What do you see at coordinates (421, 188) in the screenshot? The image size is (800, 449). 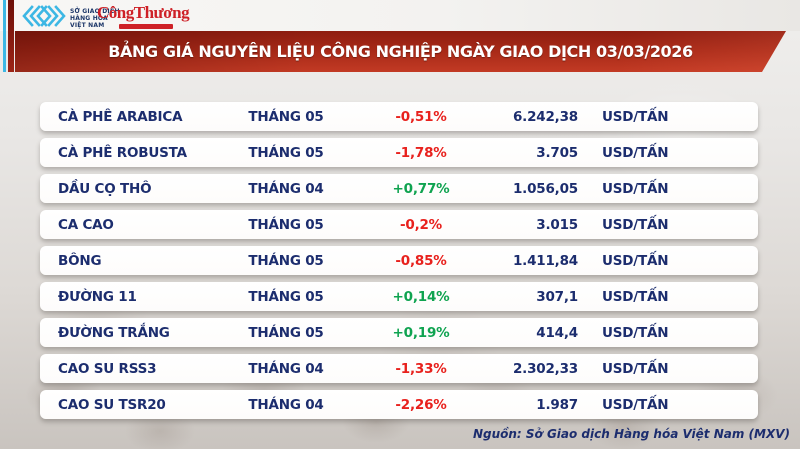 I see `change-percent: +0,77%` at bounding box center [421, 188].